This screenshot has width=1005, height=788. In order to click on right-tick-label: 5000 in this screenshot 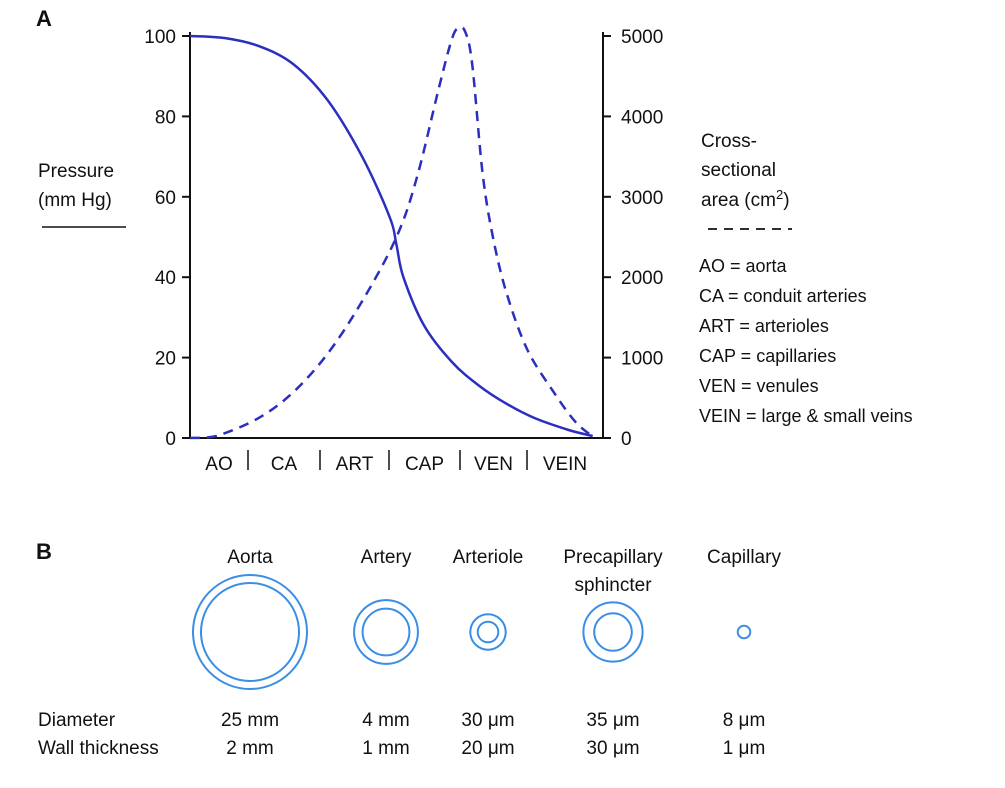, I will do `click(642, 37)`.